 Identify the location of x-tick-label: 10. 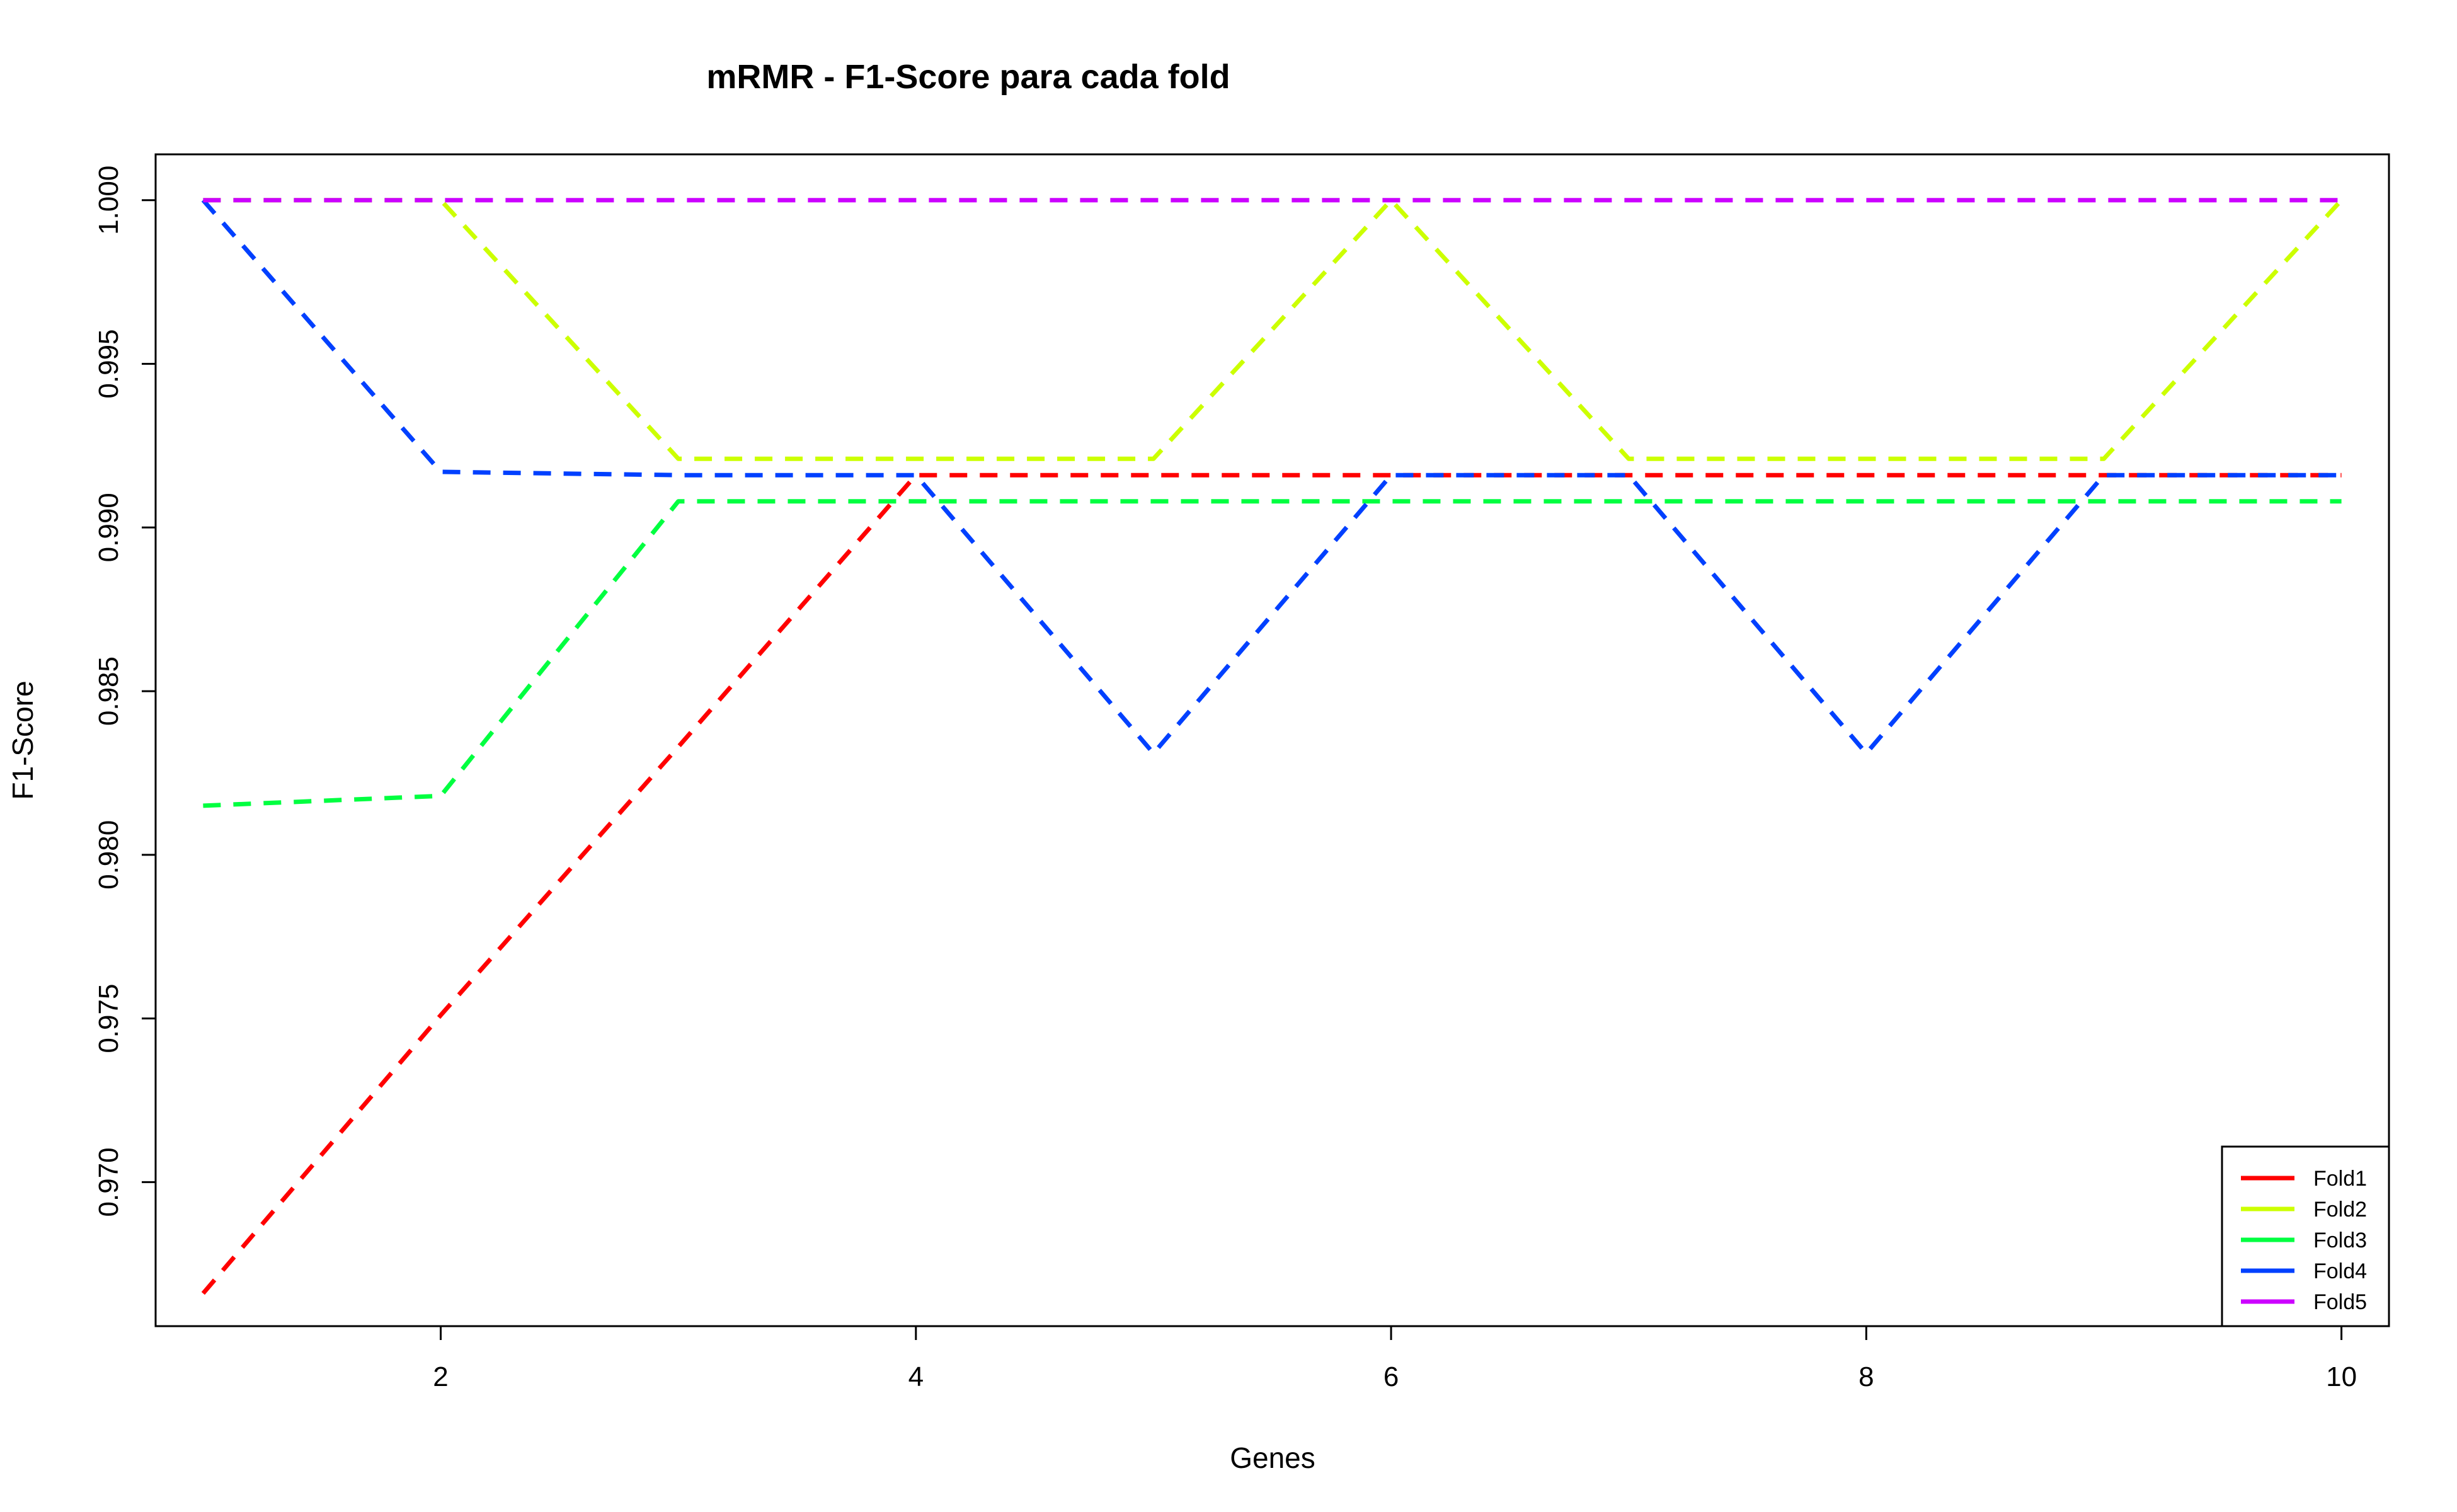
(2341, 1376).